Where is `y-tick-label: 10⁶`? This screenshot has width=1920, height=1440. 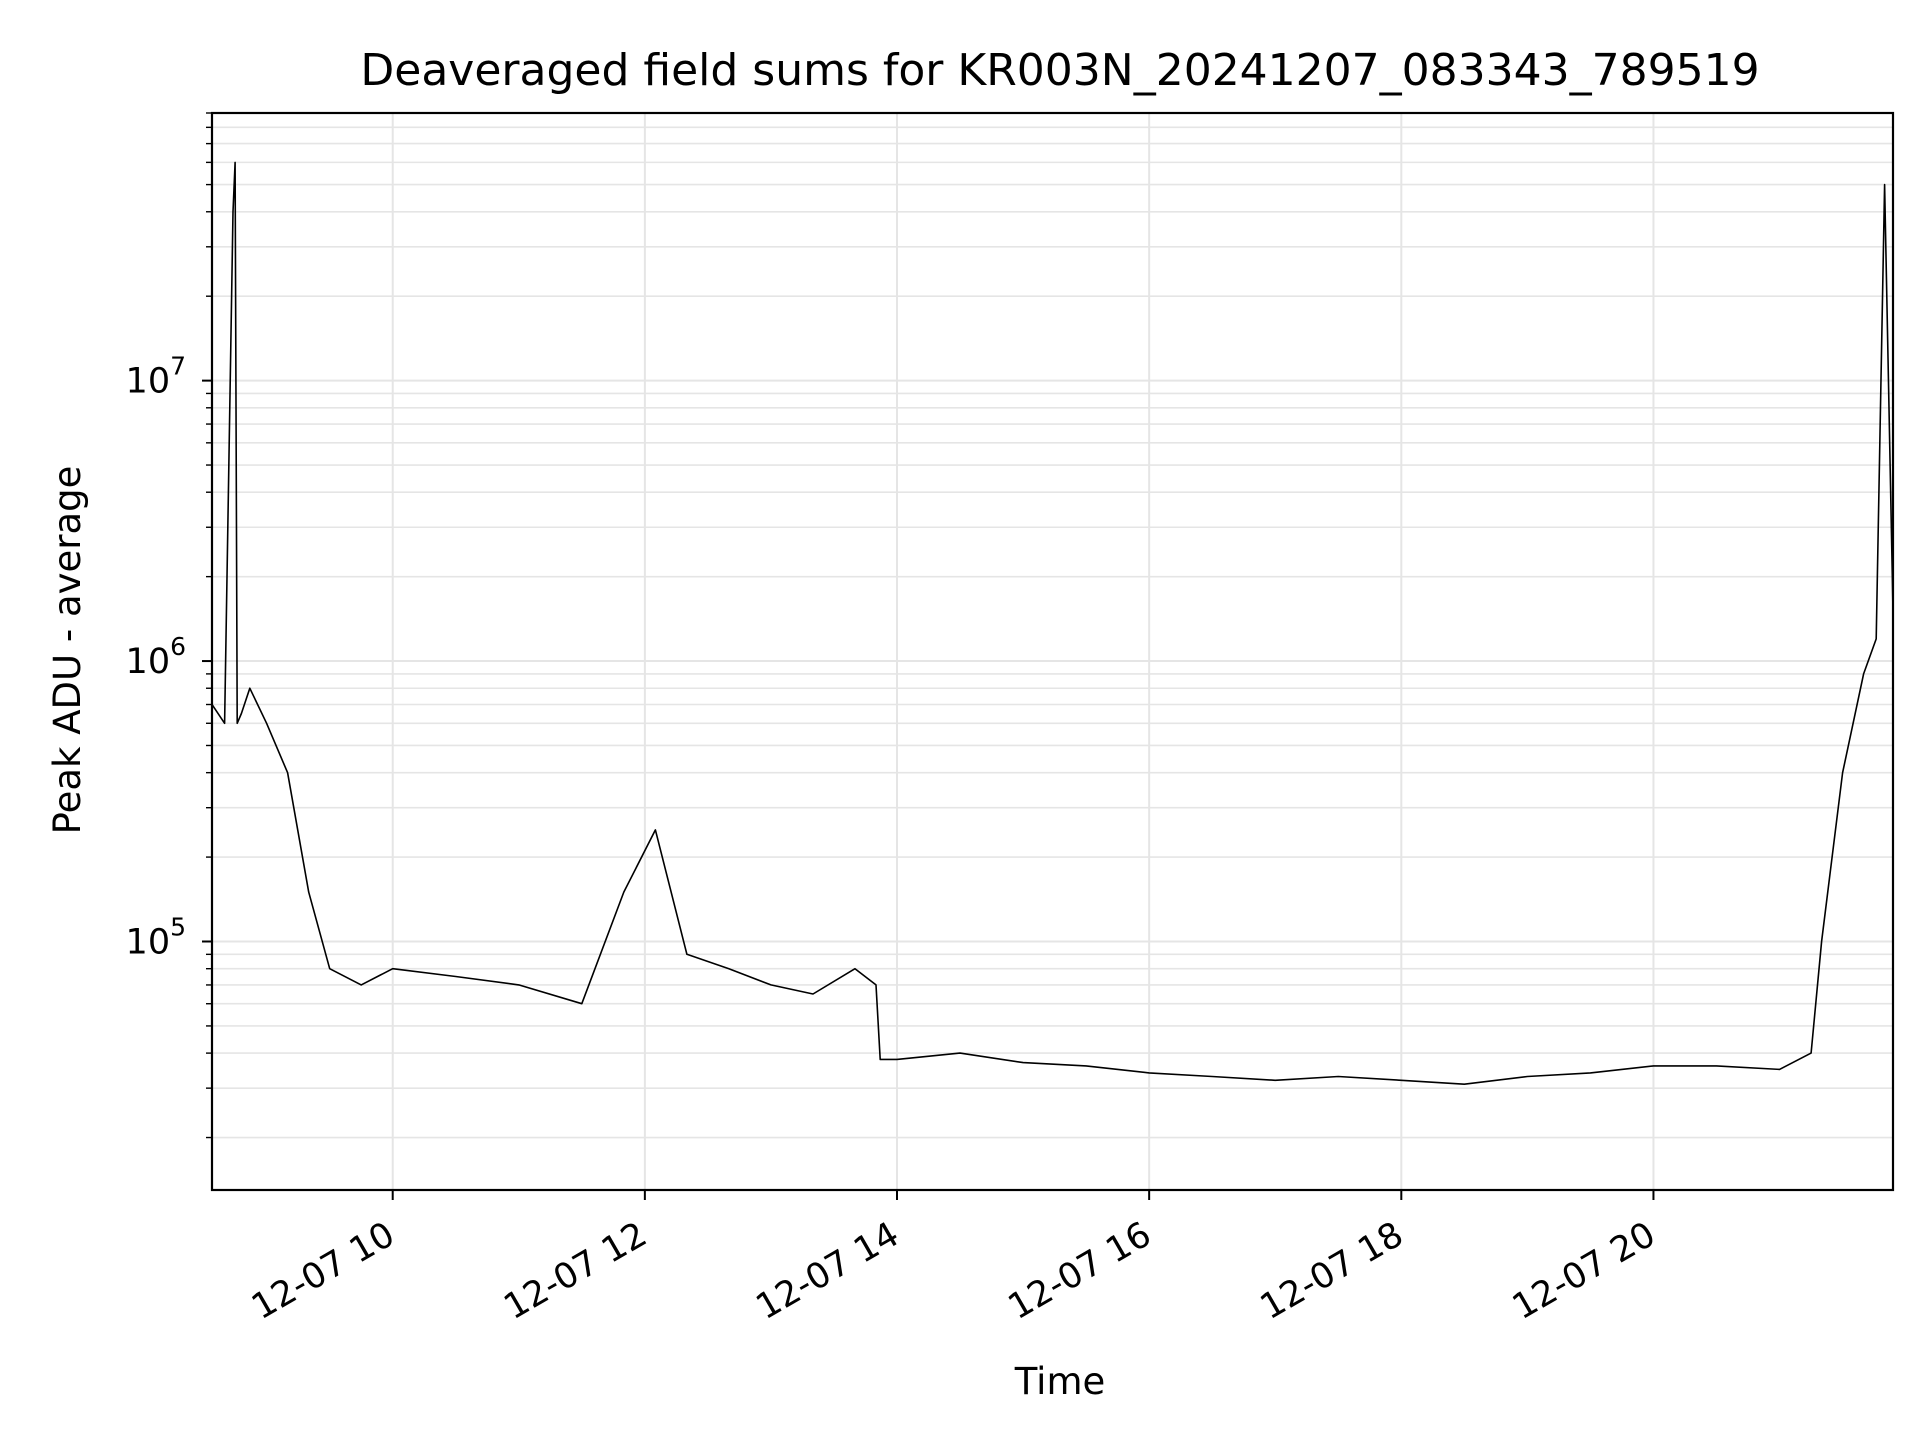 y-tick-label: 10⁶ is located at coordinates (156, 657).